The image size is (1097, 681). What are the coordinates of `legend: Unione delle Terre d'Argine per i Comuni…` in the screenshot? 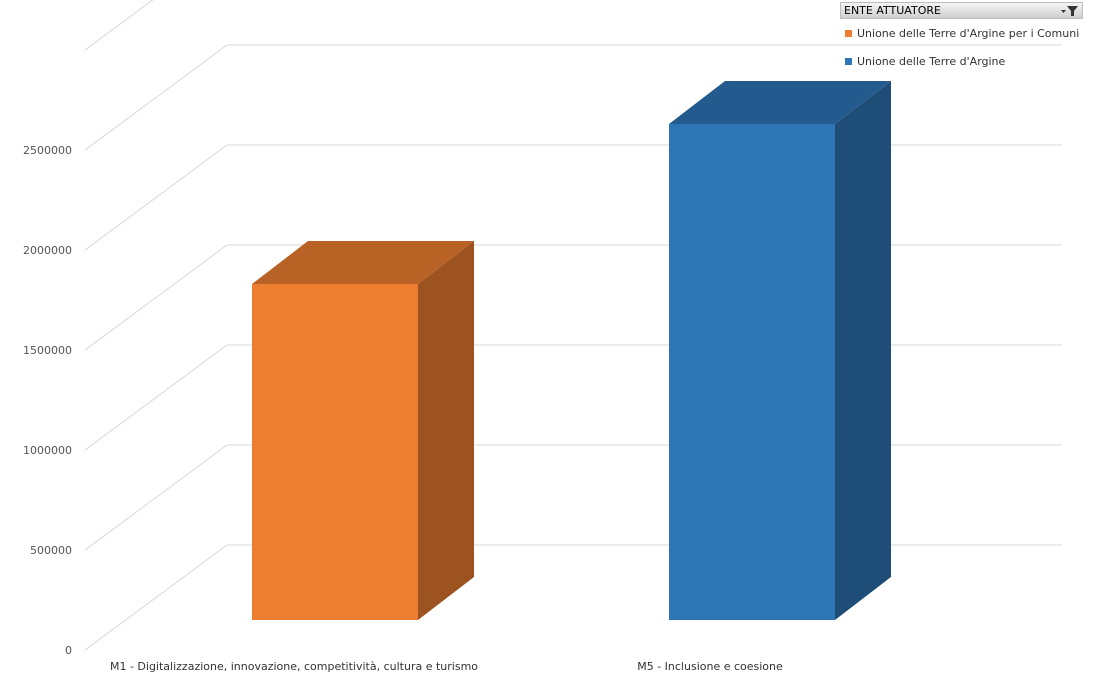 It's located at (962, 54).